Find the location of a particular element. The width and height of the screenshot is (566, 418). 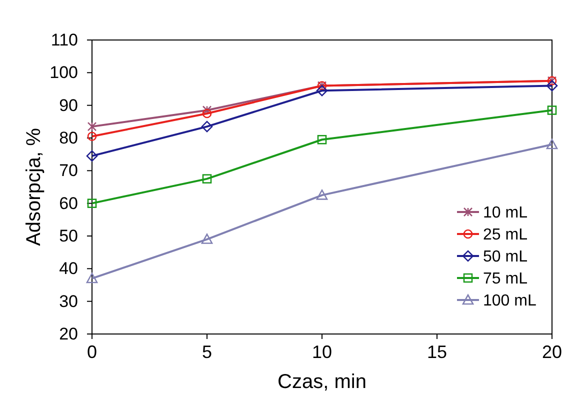

legend-label: 25 mL is located at coordinates (505, 235).